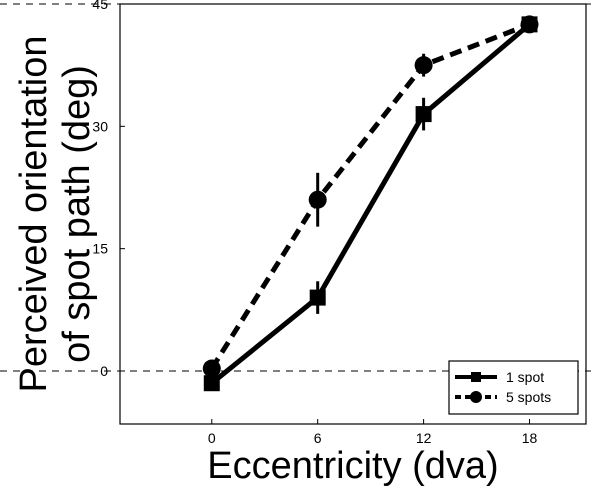 The image size is (591, 491). What do you see at coordinates (100, 6) in the screenshot?
I see `y-tick-label-45: 45` at bounding box center [100, 6].